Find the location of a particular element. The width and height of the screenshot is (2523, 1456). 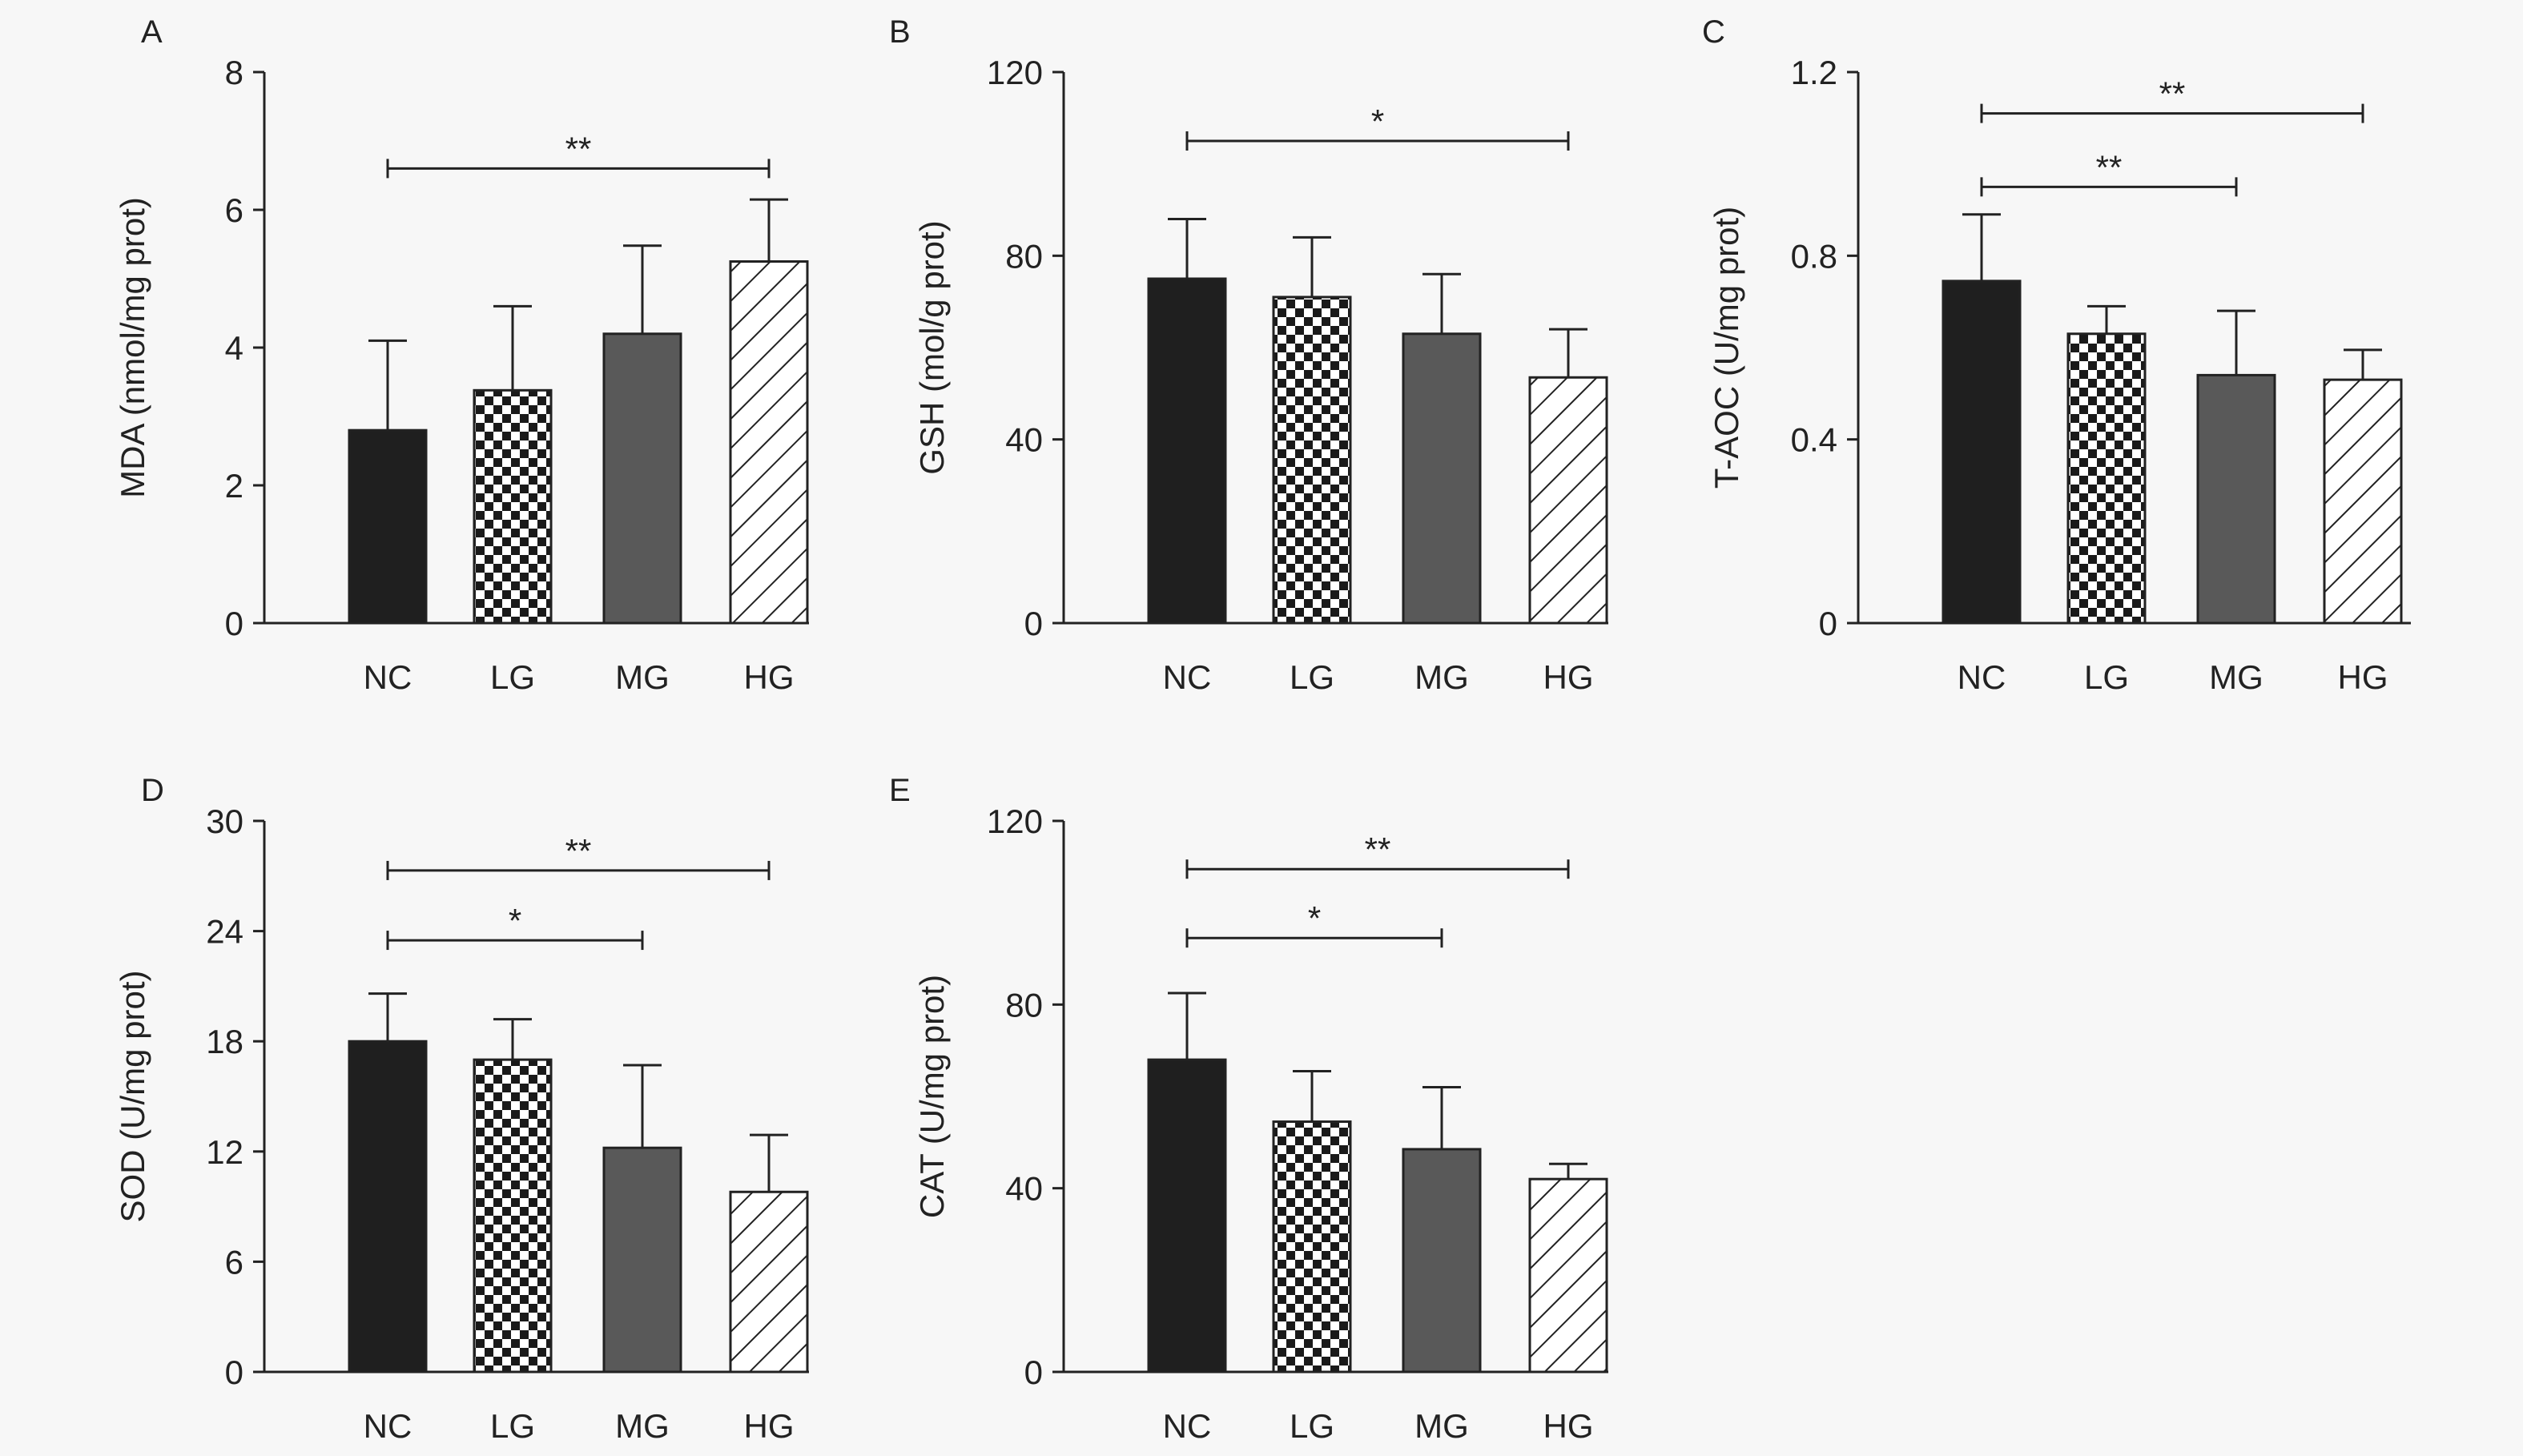

y-tick-label: 30 is located at coordinates (224, 821).